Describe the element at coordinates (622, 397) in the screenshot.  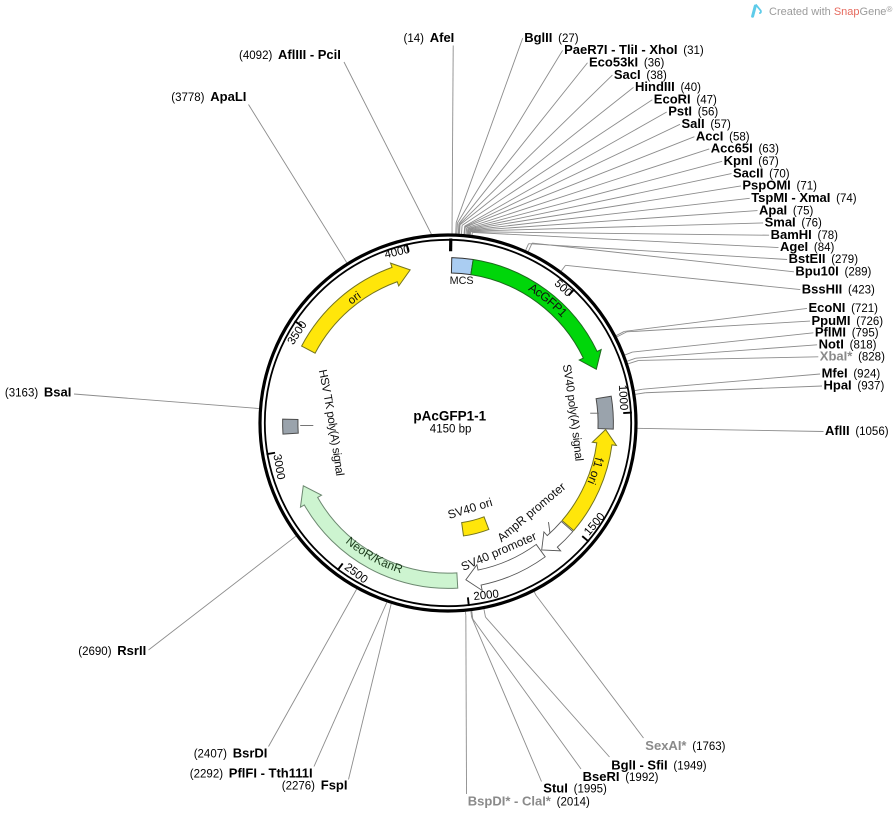
I see `svg-text: 1000` at that location.